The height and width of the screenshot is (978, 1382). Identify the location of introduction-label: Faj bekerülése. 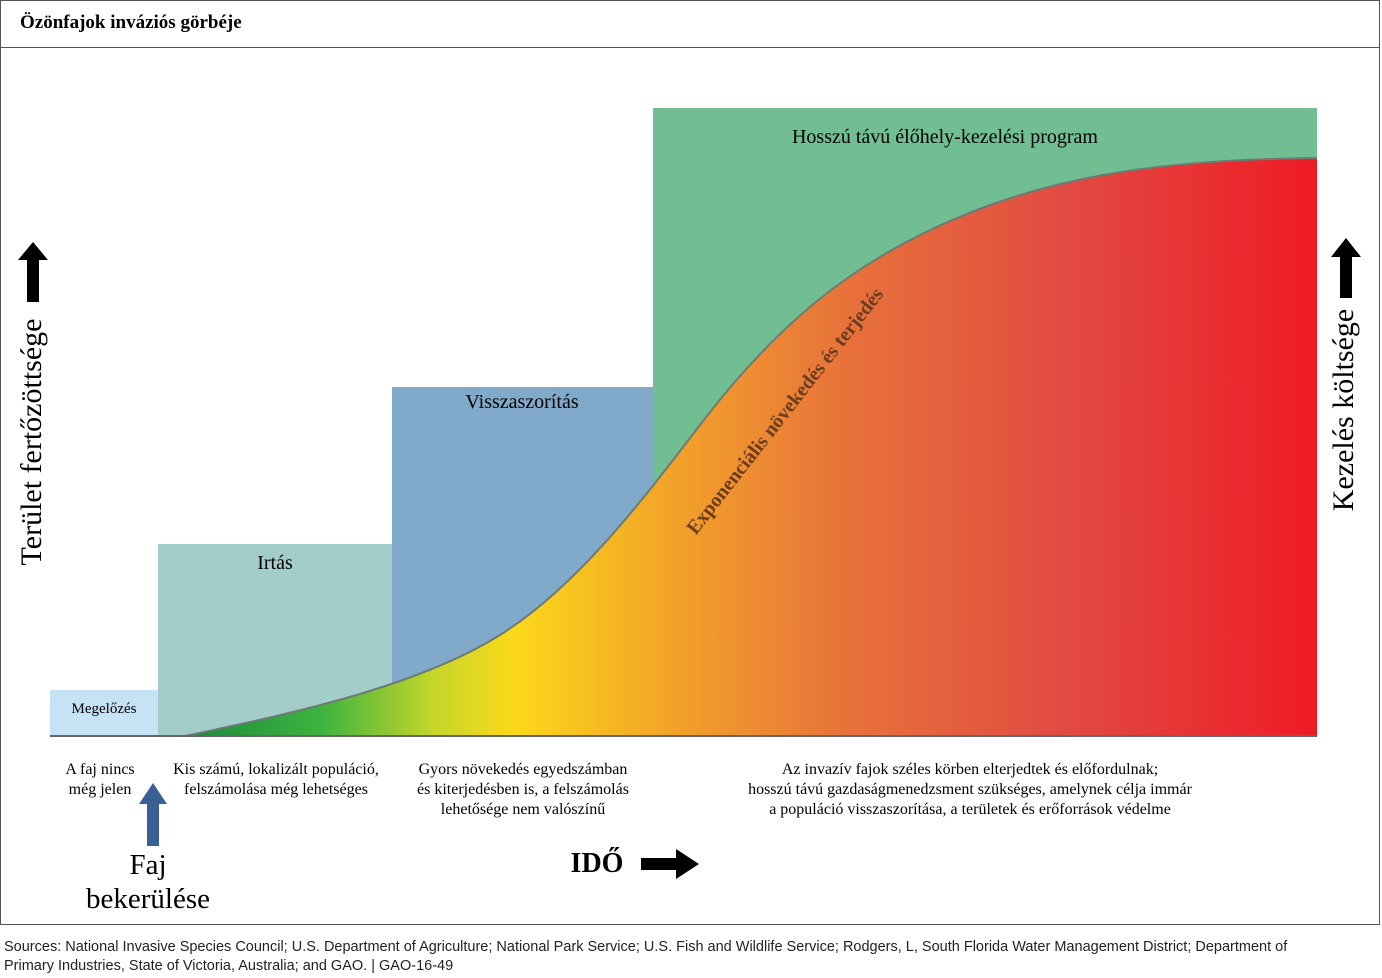
(148, 882).